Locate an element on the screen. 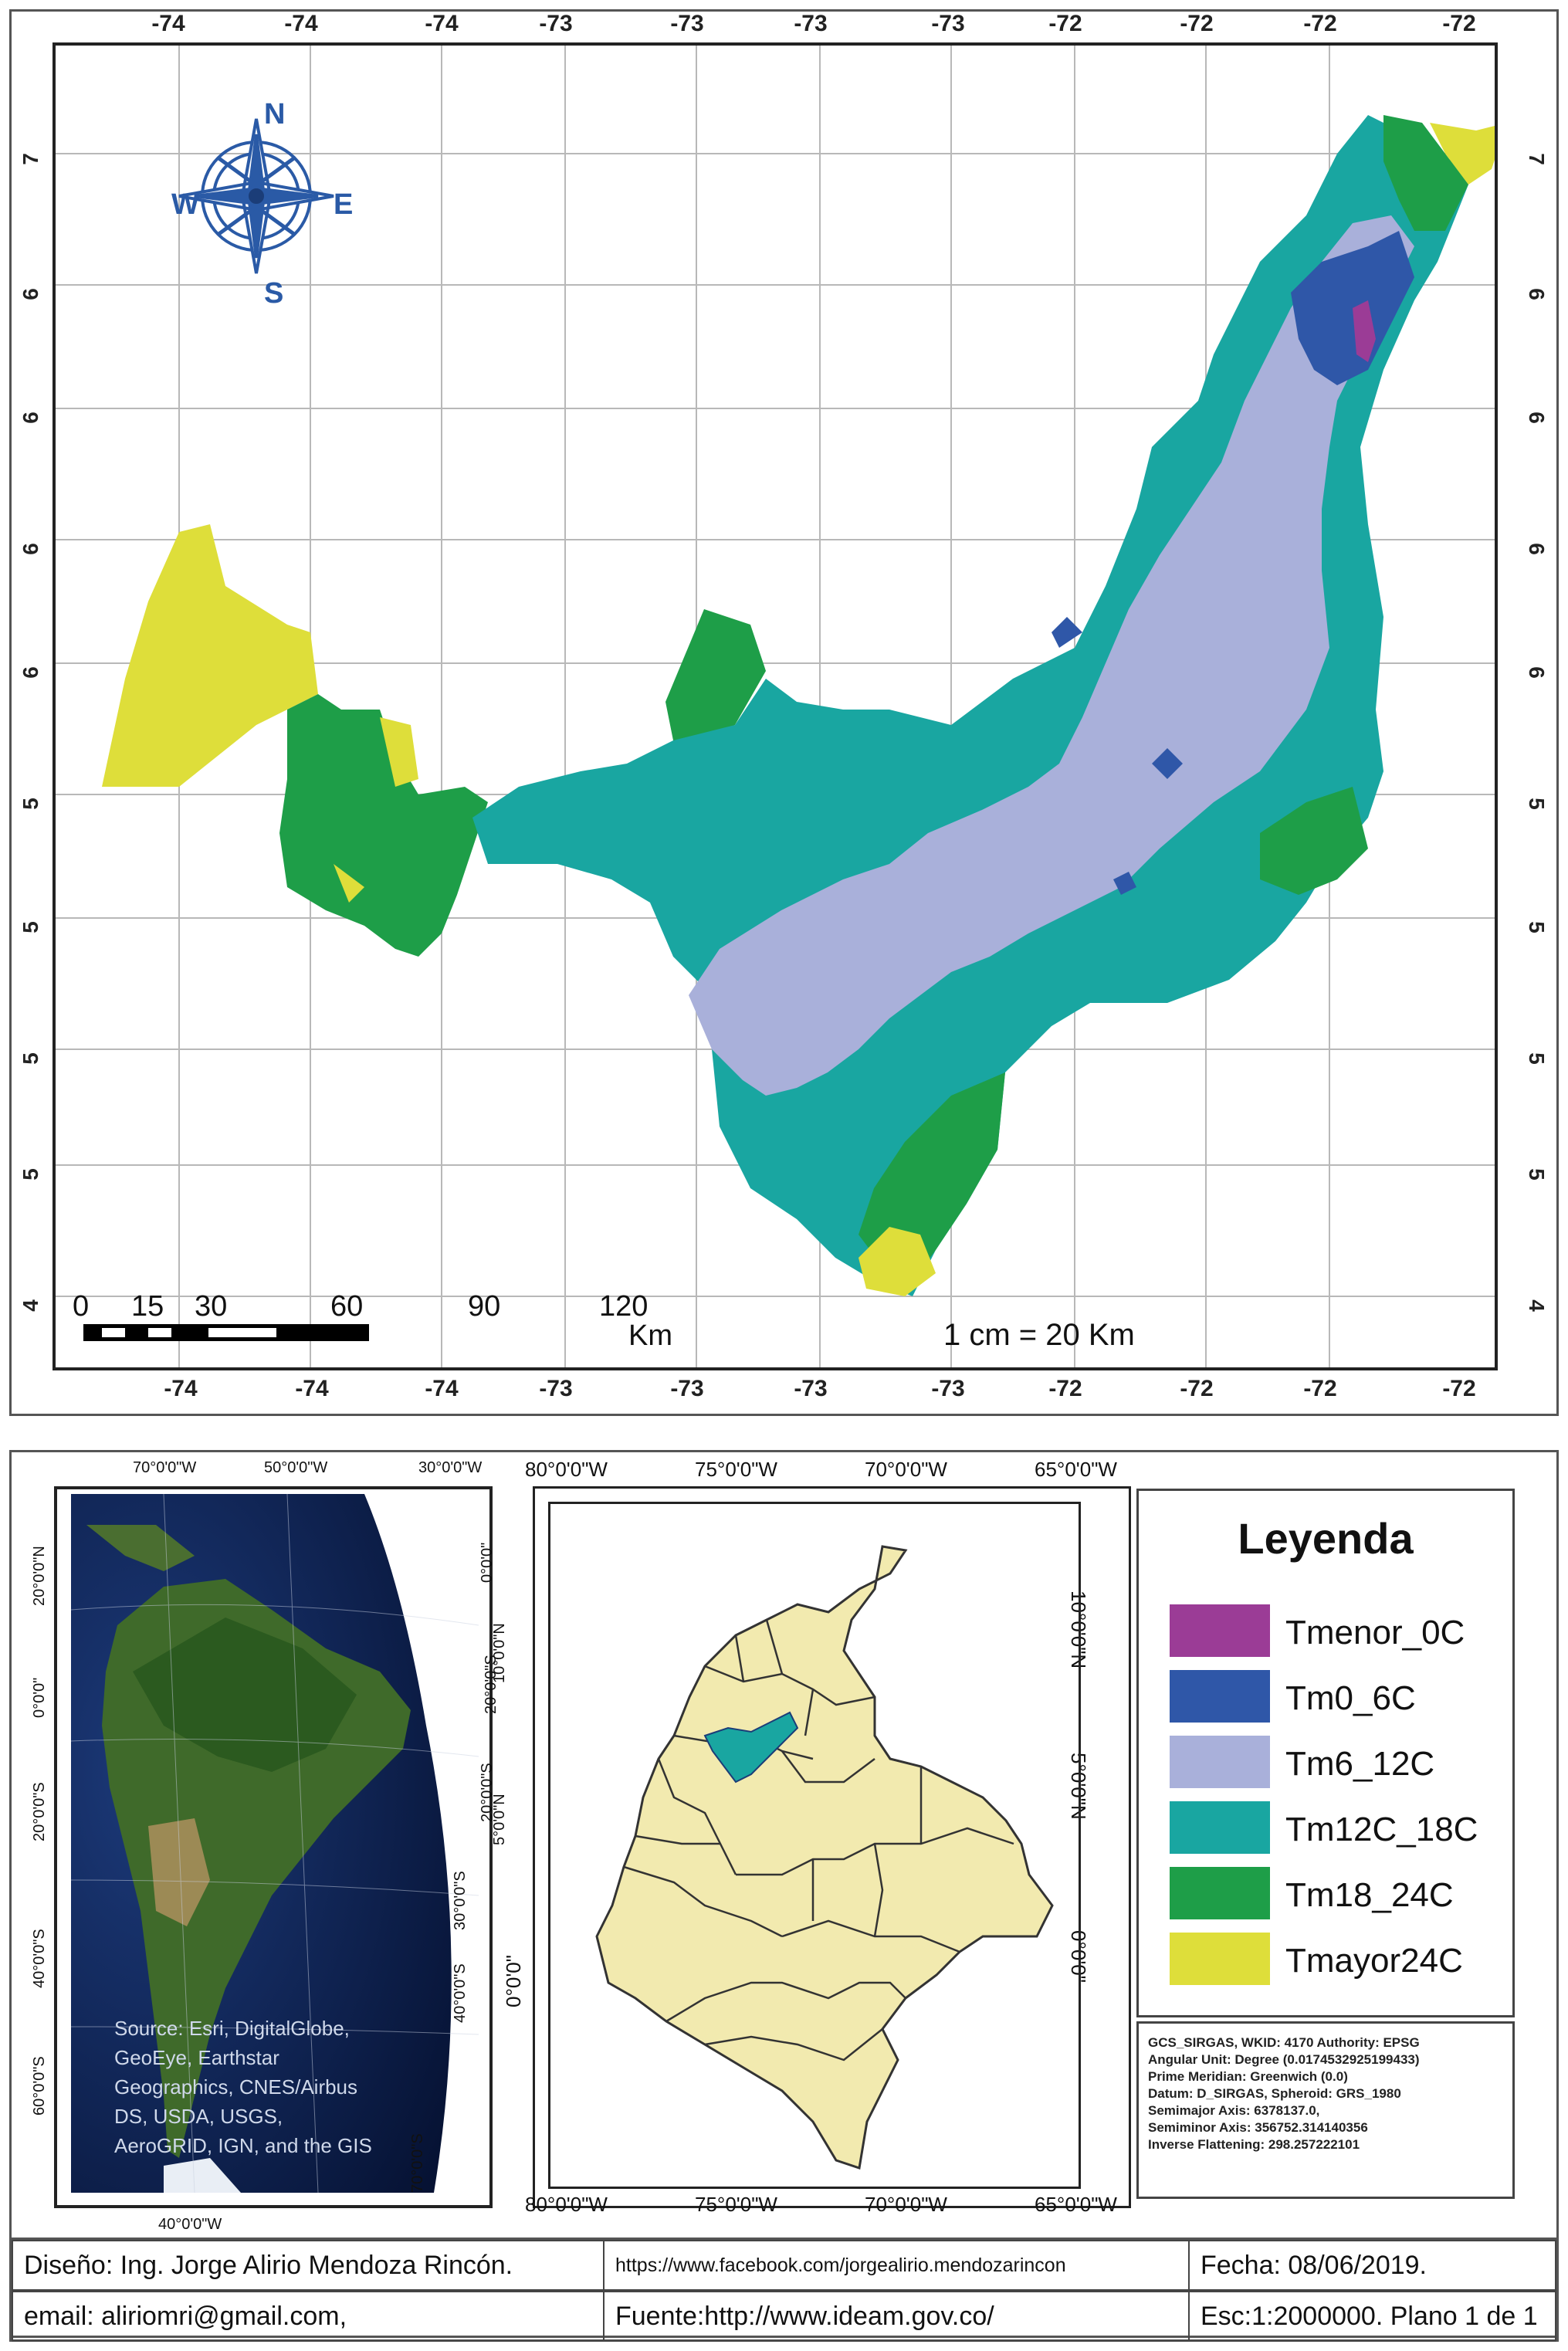 This screenshot has width=1568, height=2351. south-america-satellite-image is located at coordinates (275, 1843).